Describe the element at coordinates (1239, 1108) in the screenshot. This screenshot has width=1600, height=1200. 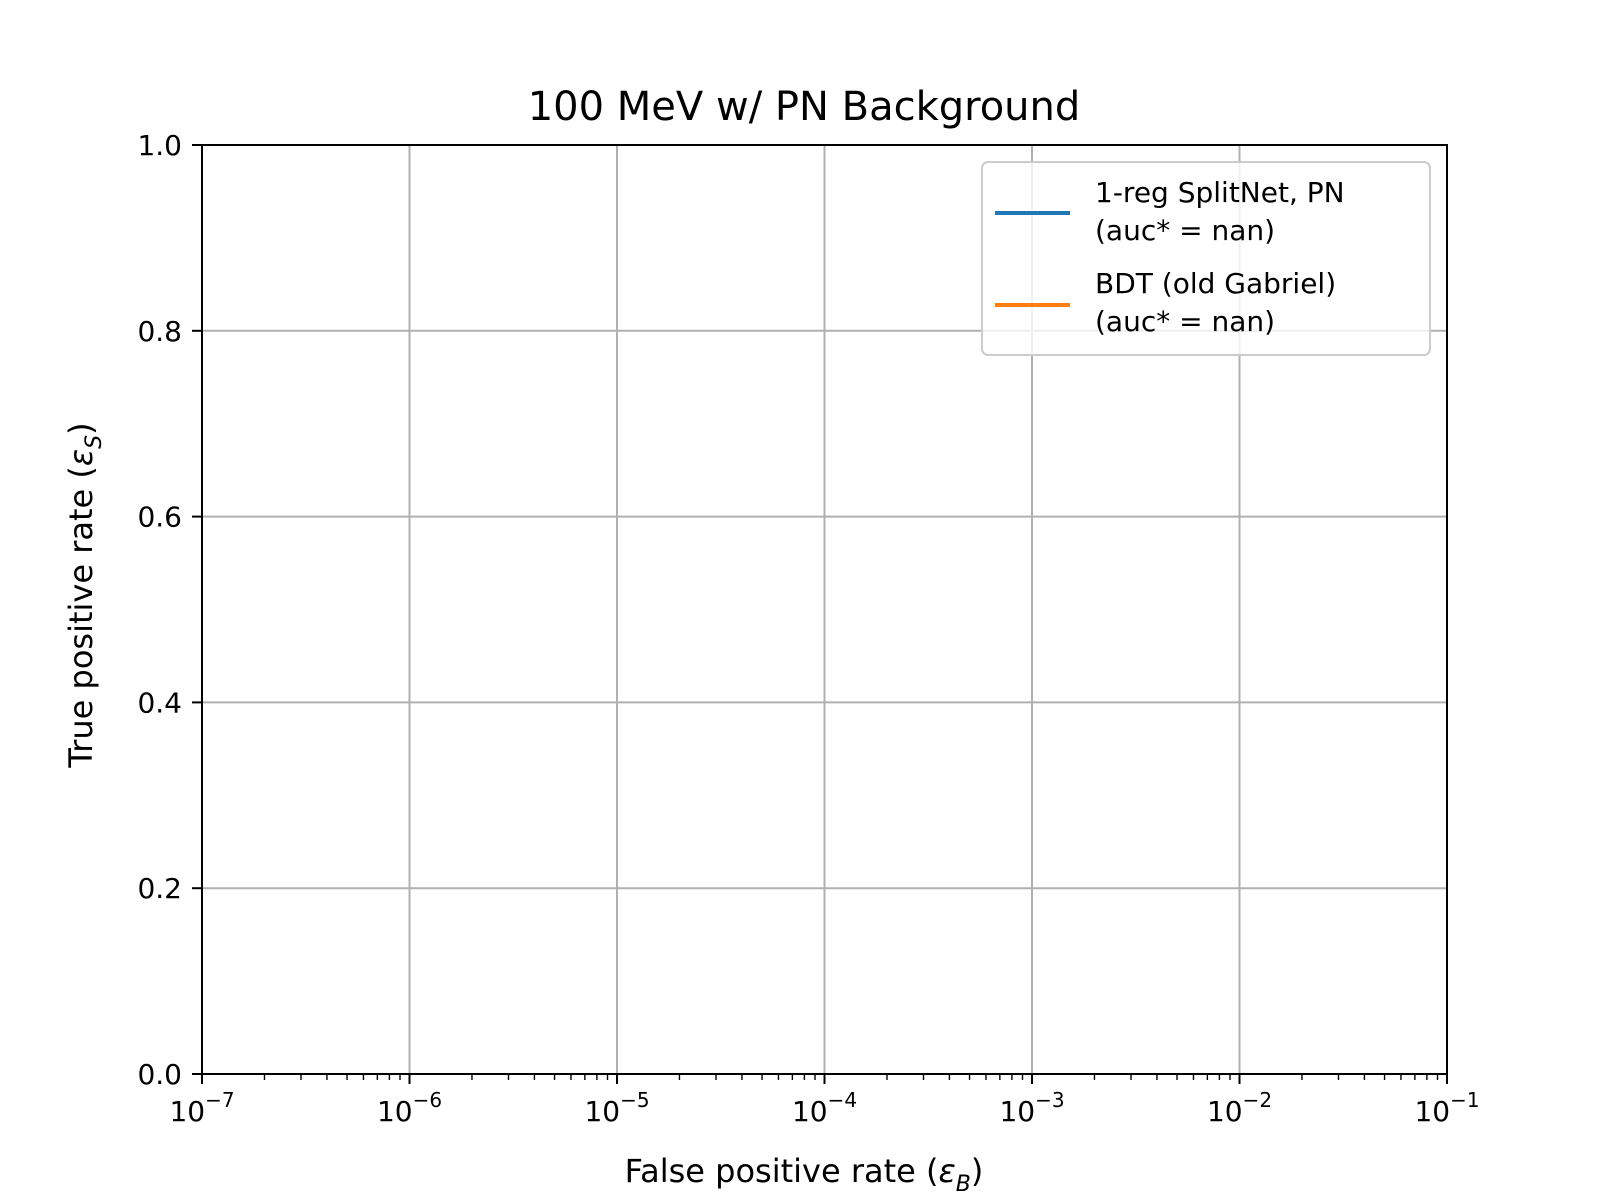
I see `x-tick-label: 10⁻²` at that location.